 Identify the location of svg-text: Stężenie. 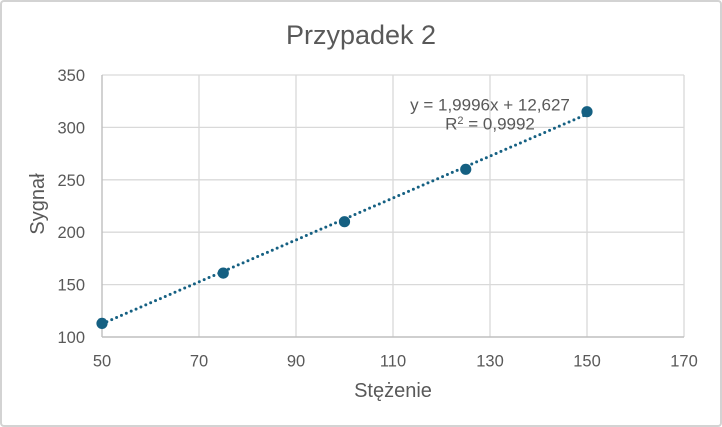
(393, 391).